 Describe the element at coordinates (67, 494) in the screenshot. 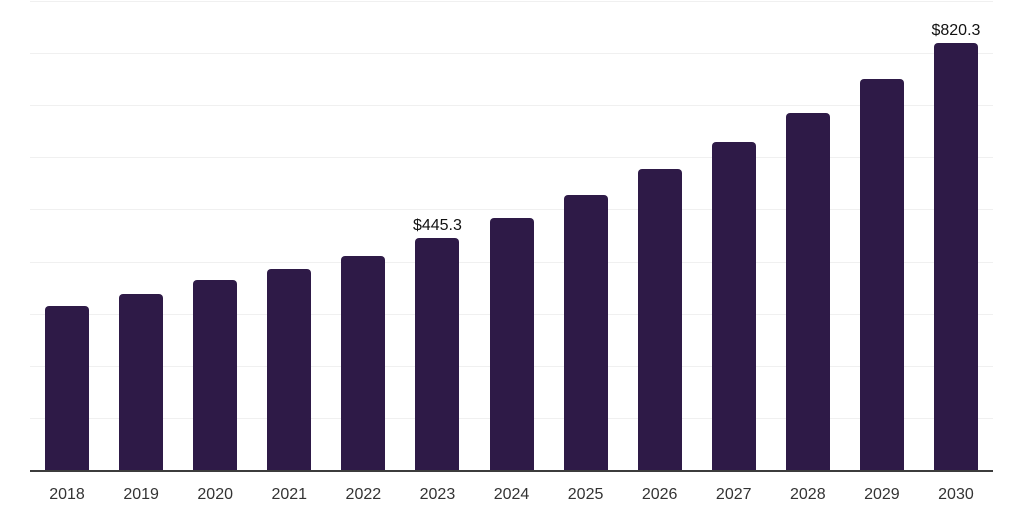

I see `x-tick-label-2018: 2018` at that location.